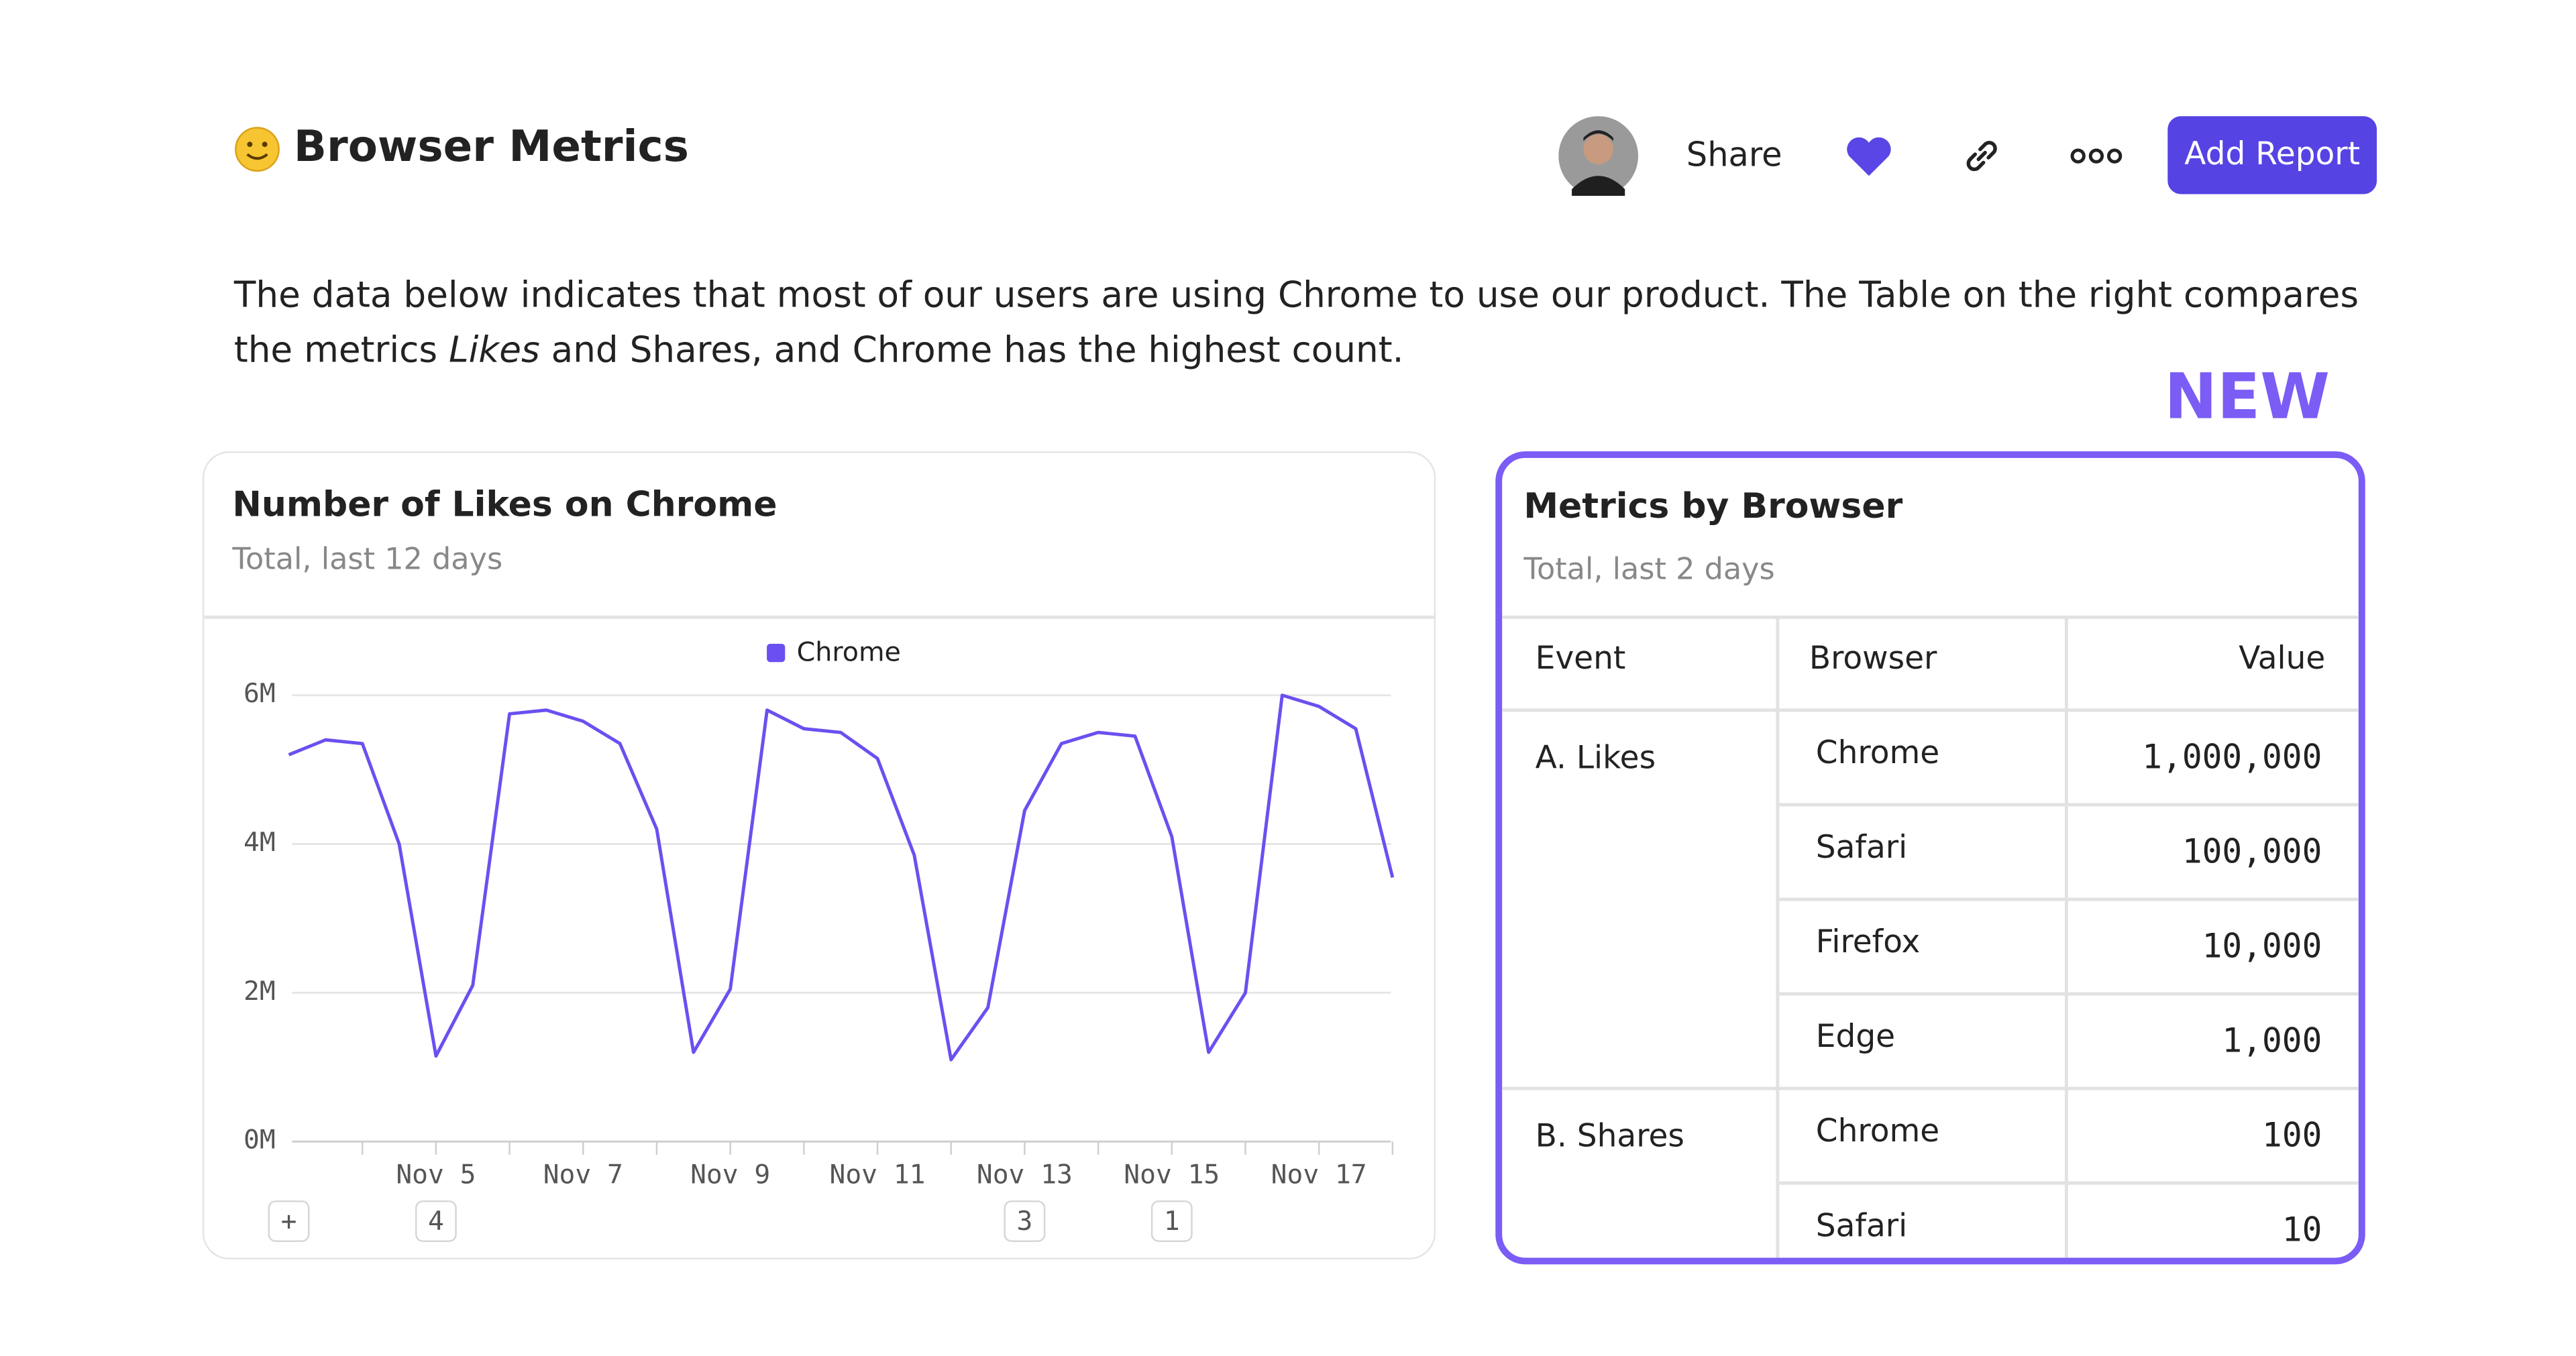 The height and width of the screenshot is (1356, 2576). What do you see at coordinates (2247, 396) in the screenshot?
I see `new-badge: NEW` at bounding box center [2247, 396].